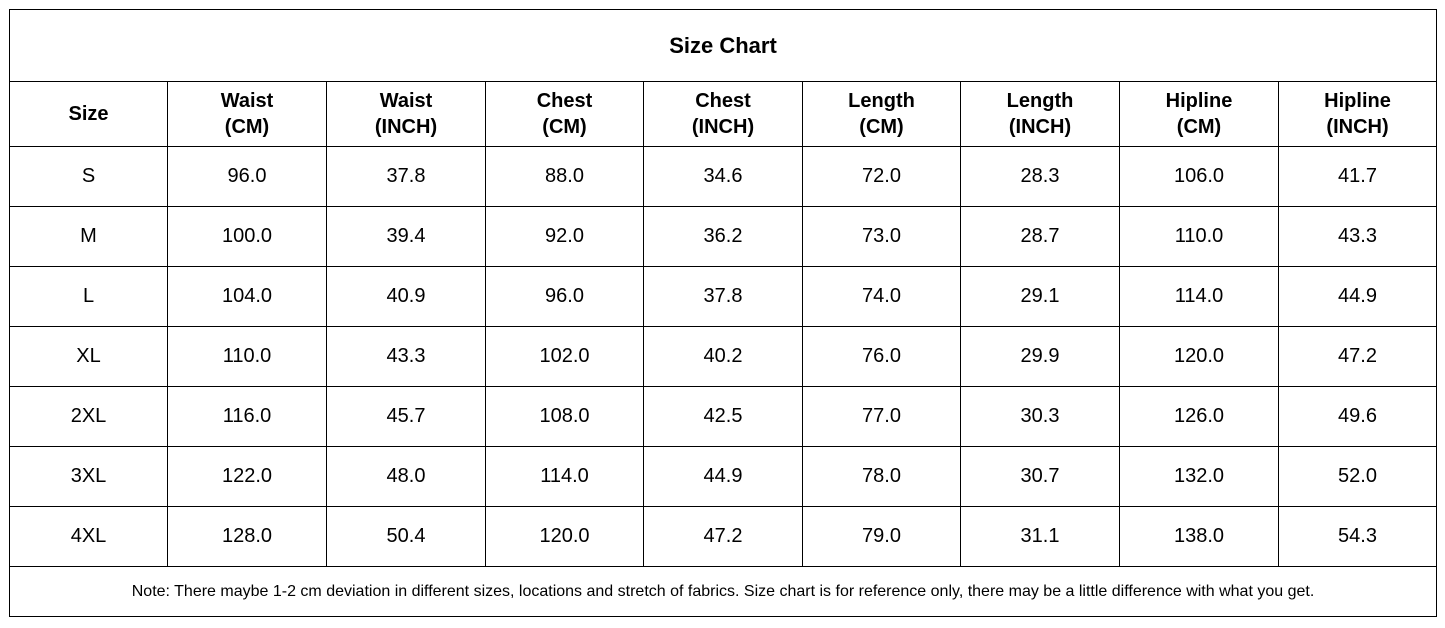  Describe the element at coordinates (1040, 356) in the screenshot. I see `table-cell: 29.9` at that location.